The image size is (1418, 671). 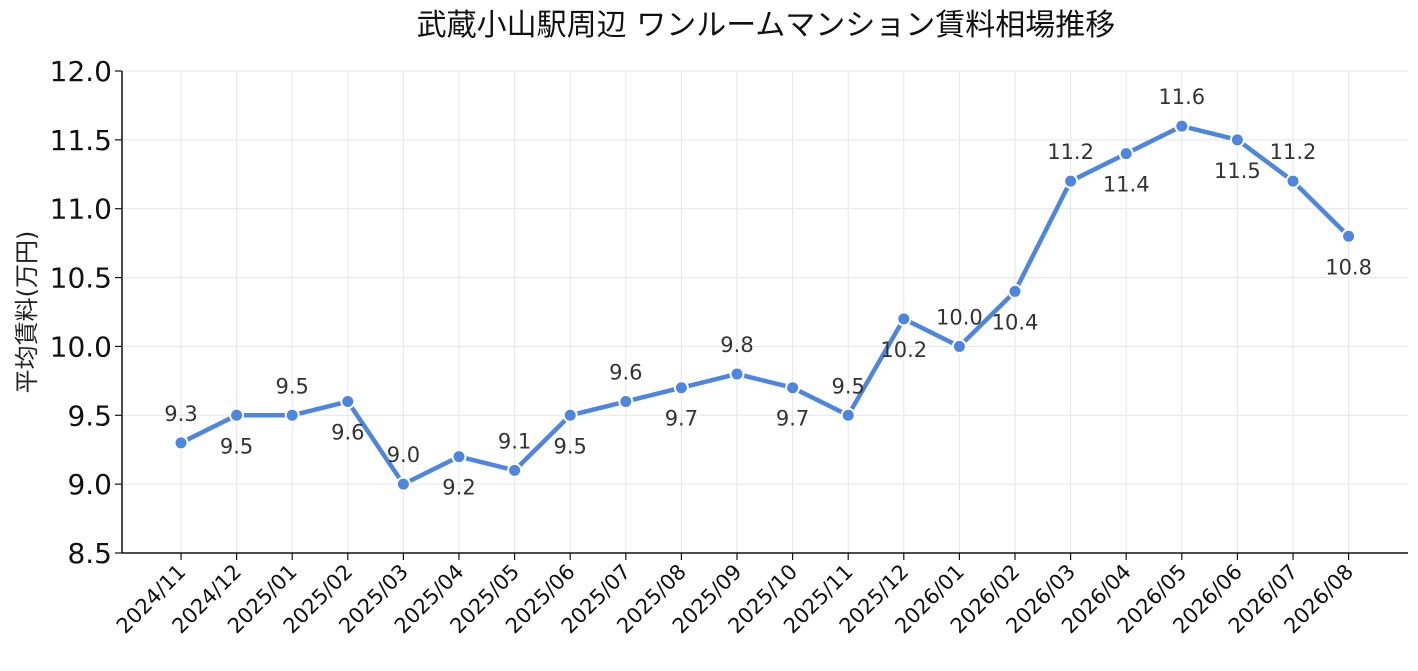 What do you see at coordinates (514, 441) in the screenshot?
I see `data-label: 9.1` at bounding box center [514, 441].